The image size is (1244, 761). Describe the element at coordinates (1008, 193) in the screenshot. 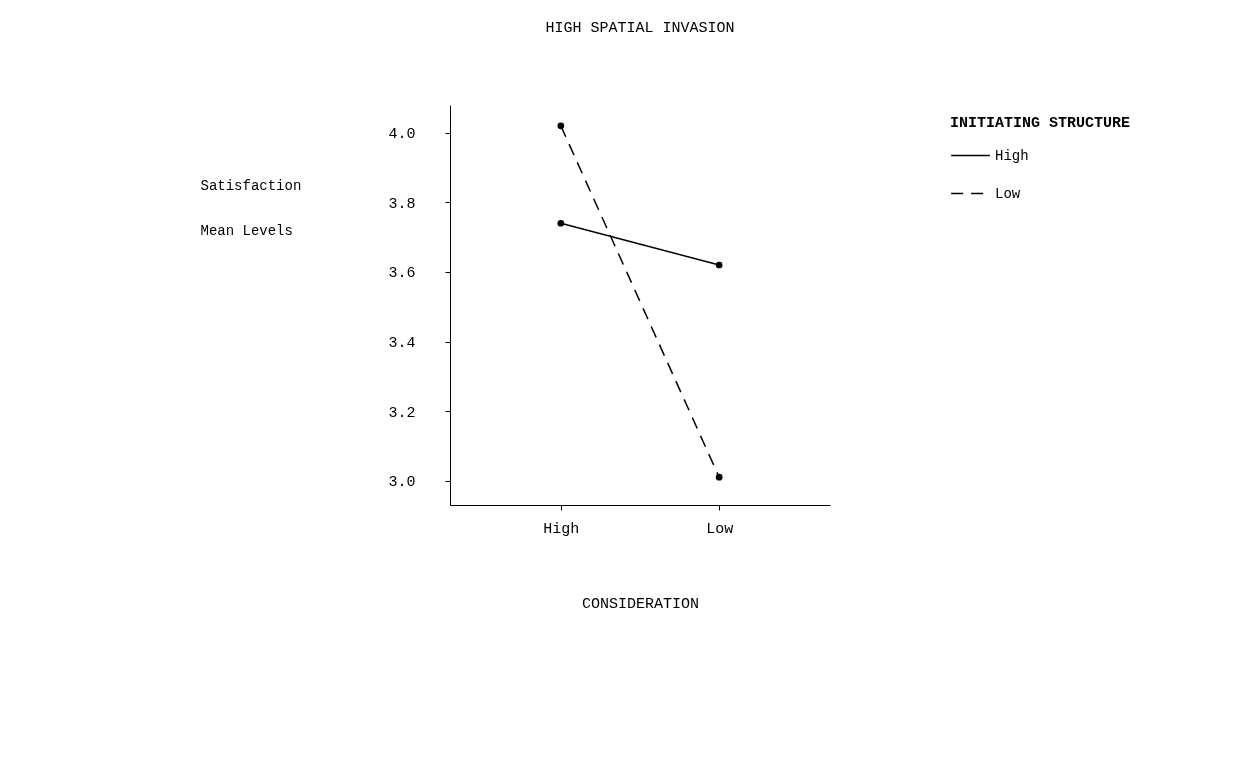

I see `legend-label: Low` at that location.